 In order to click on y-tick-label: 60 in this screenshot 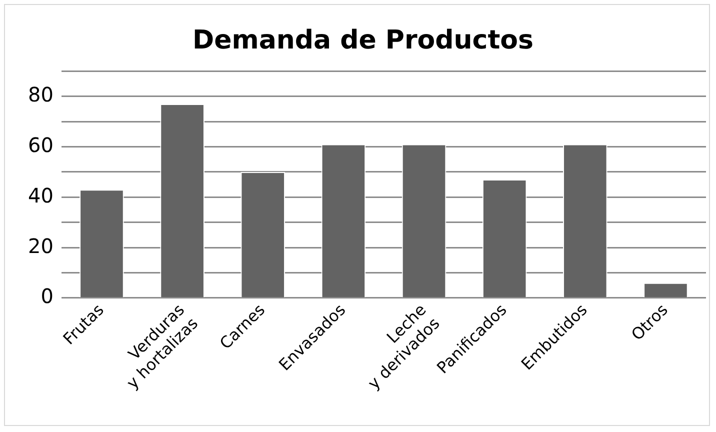, I will do `click(41, 145)`.